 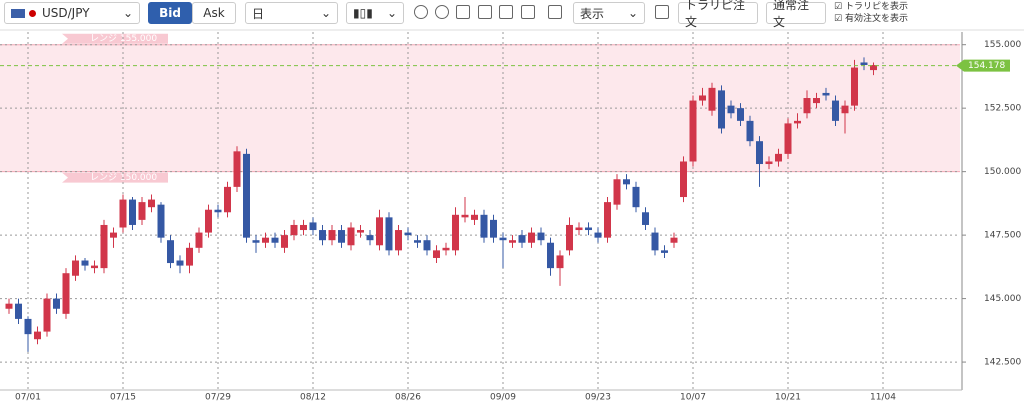 I want to click on symbol-select: USD/JPY ⌄, so click(x=72, y=13).